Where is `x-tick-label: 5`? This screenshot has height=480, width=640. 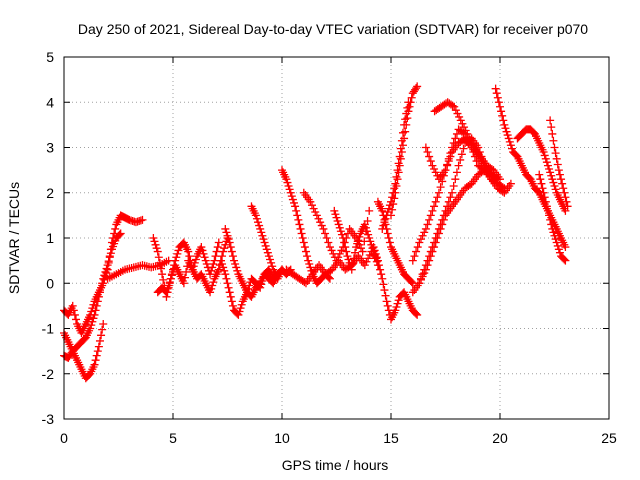 x-tick-label: 5 is located at coordinates (173, 438).